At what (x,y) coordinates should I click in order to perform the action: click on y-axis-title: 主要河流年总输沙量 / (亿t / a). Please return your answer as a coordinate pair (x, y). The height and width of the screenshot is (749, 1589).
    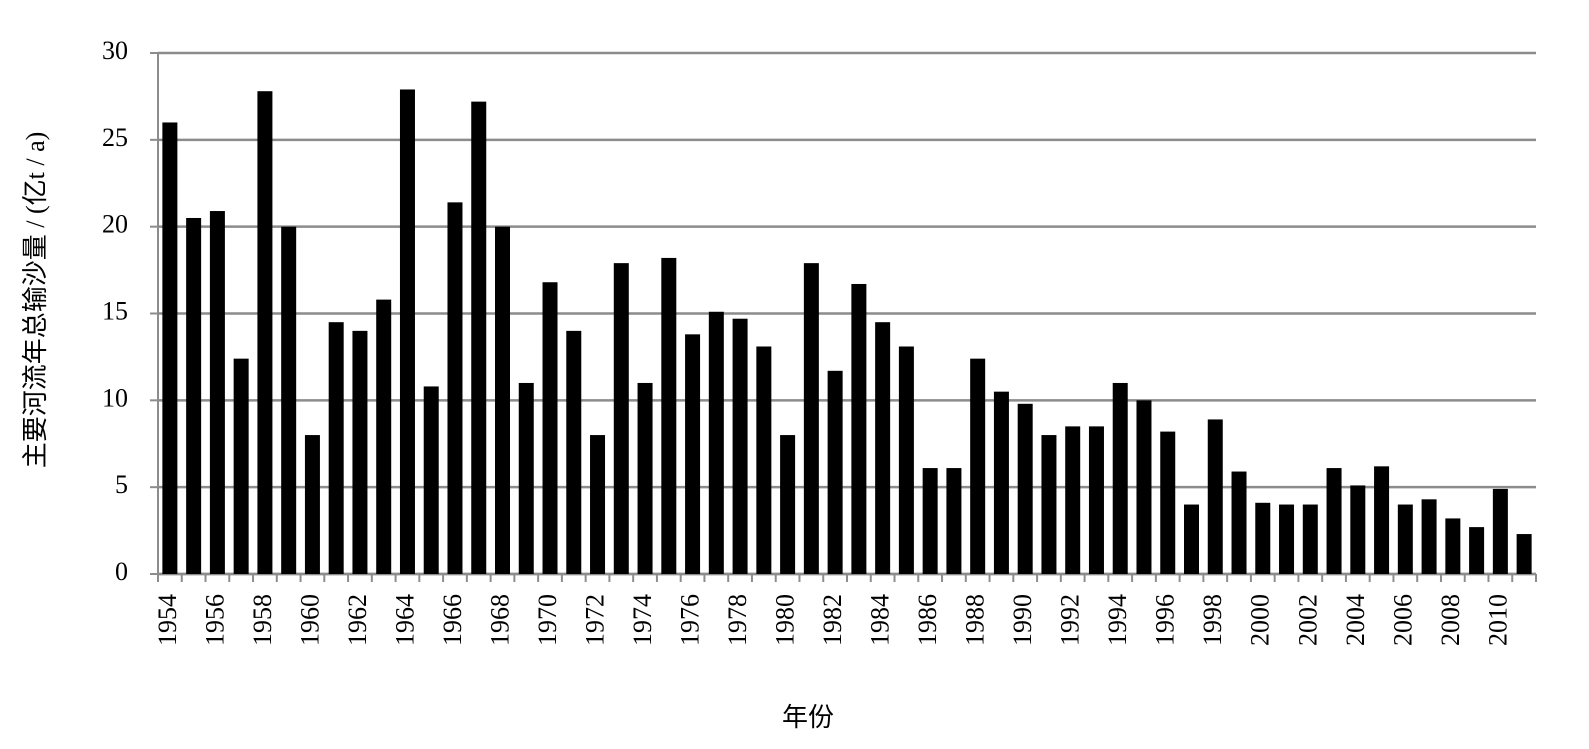
    Looking at the image, I should click on (35, 300).